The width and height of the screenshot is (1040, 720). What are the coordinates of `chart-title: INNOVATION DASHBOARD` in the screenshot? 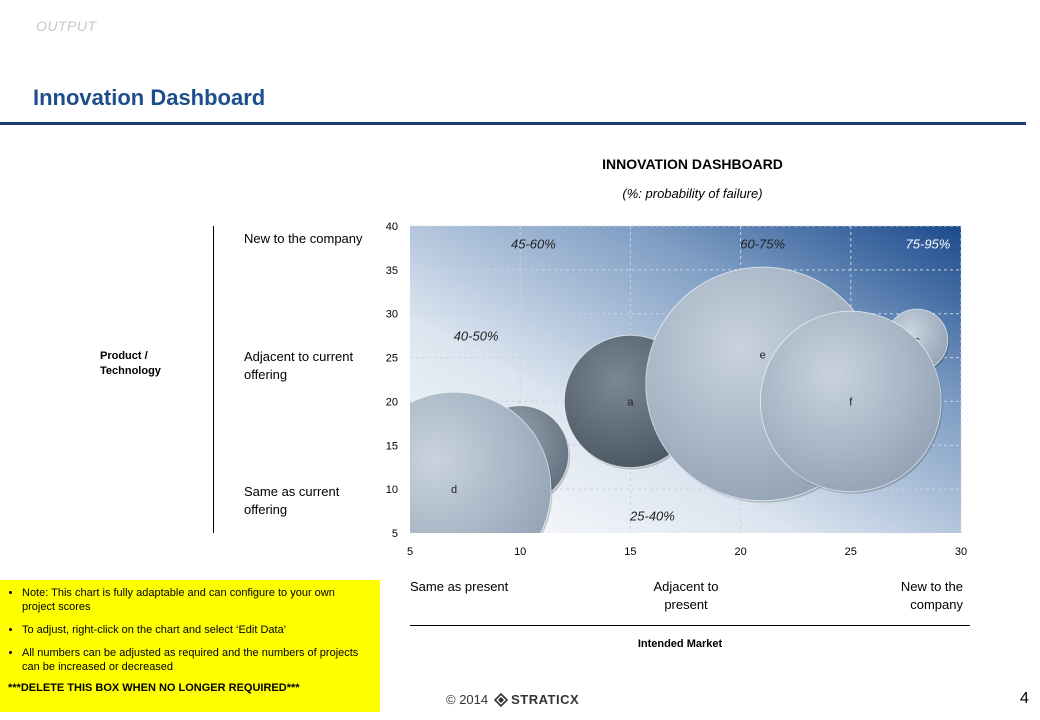 It's located at (692, 164).